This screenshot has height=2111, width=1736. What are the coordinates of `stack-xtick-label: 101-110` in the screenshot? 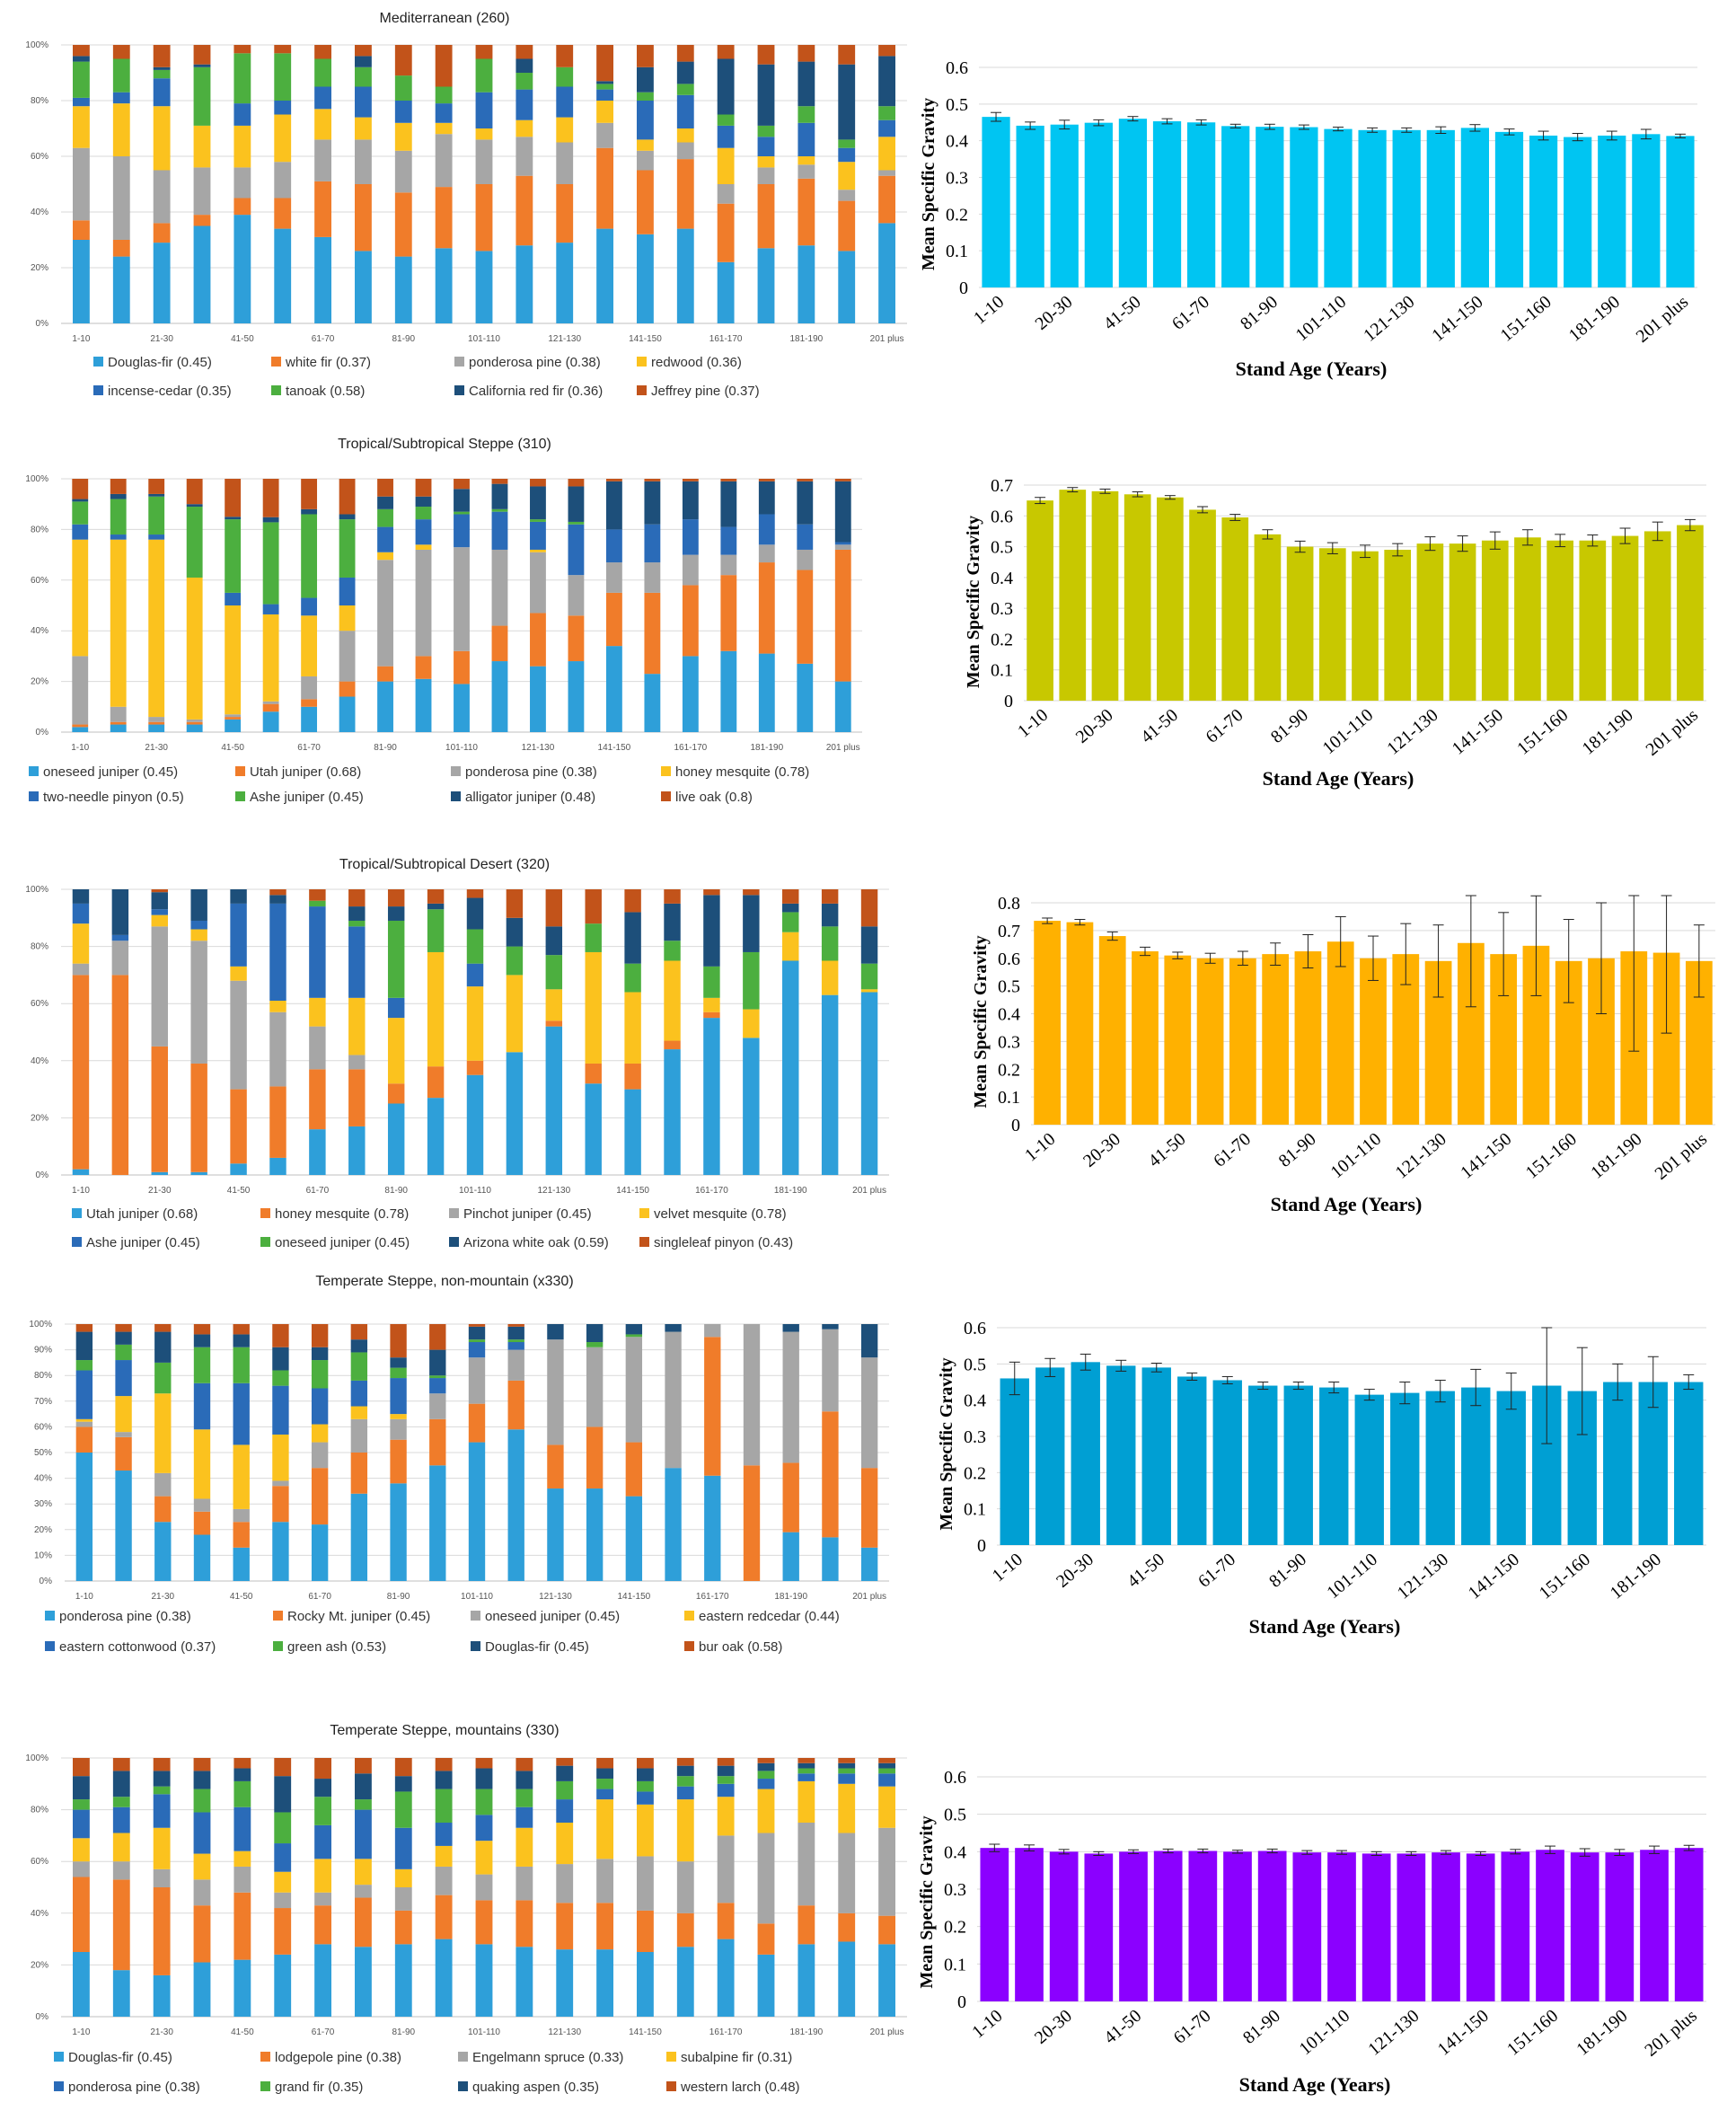 It's located at (475, 1191).